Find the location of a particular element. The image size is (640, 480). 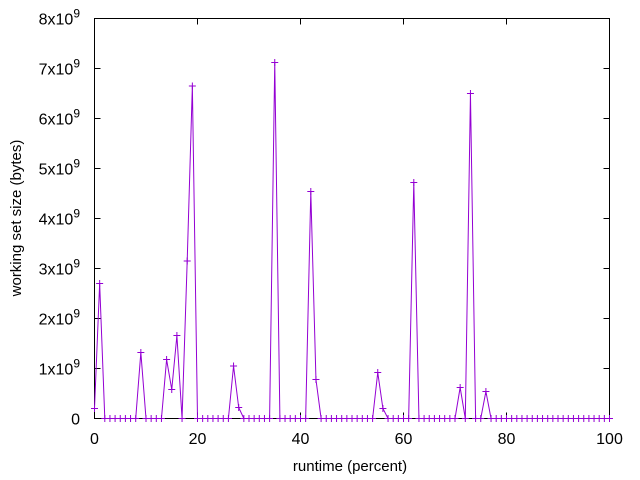

x-tick-label: 60 is located at coordinates (404, 439).